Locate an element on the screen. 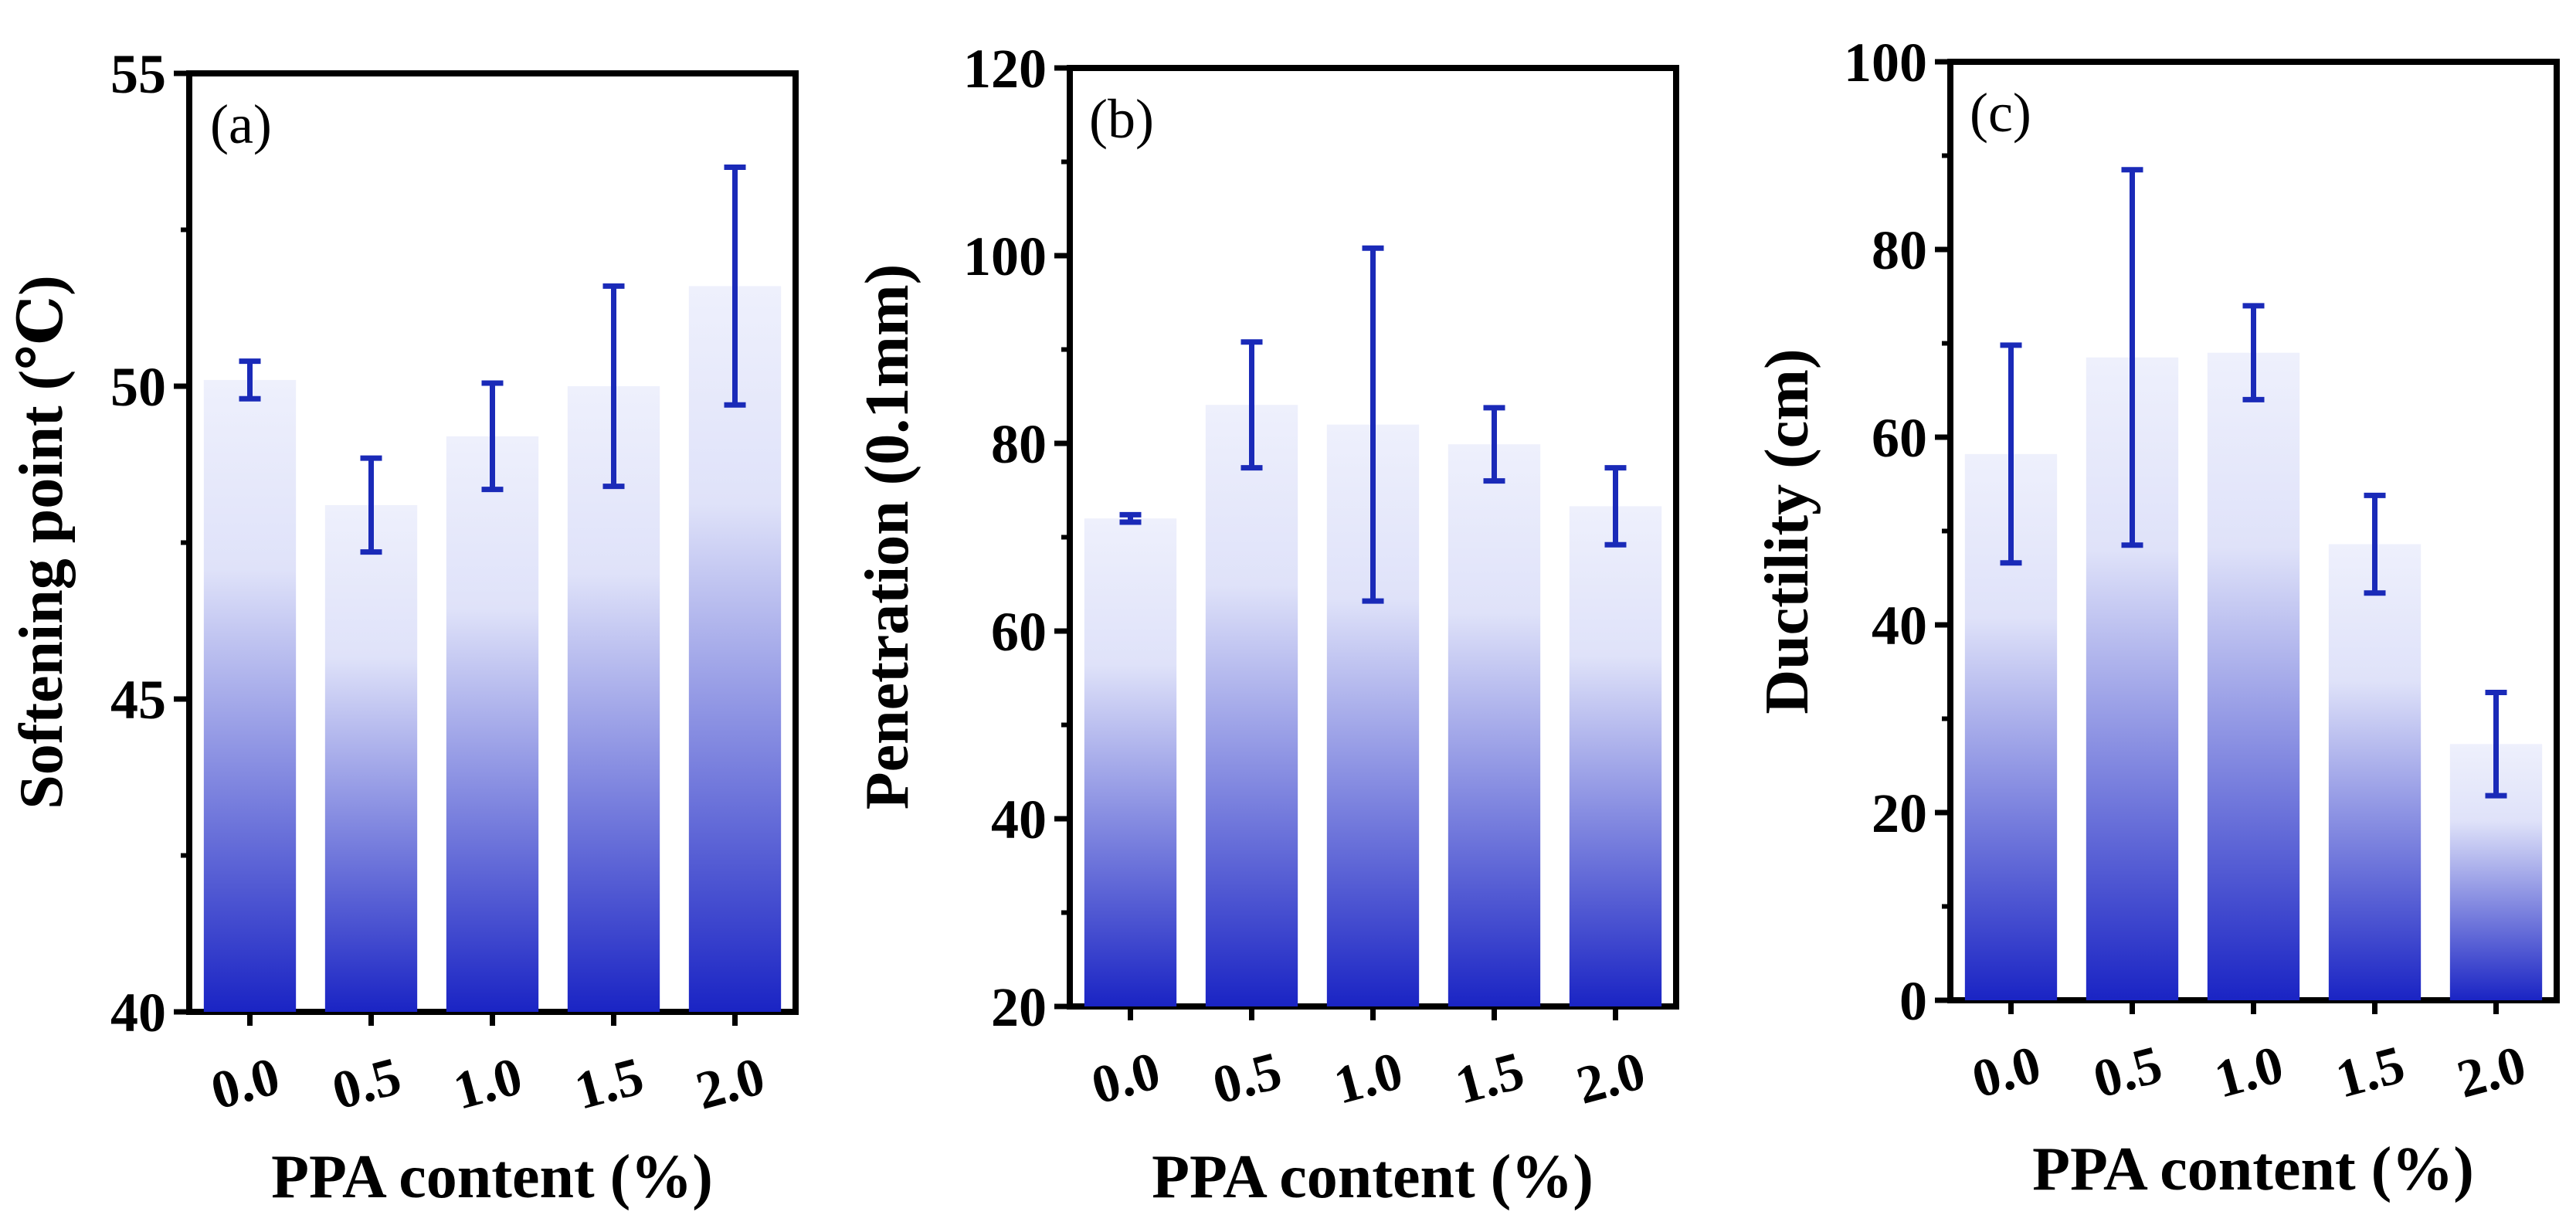 Image resolution: width=2576 pixels, height=1232 pixels. y-axis-title: Ductility (cm) is located at coordinates (1787, 531).